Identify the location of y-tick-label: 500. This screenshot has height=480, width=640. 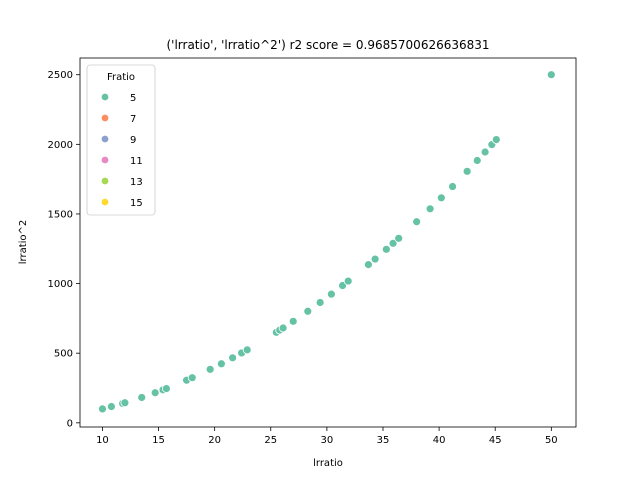
(63, 354).